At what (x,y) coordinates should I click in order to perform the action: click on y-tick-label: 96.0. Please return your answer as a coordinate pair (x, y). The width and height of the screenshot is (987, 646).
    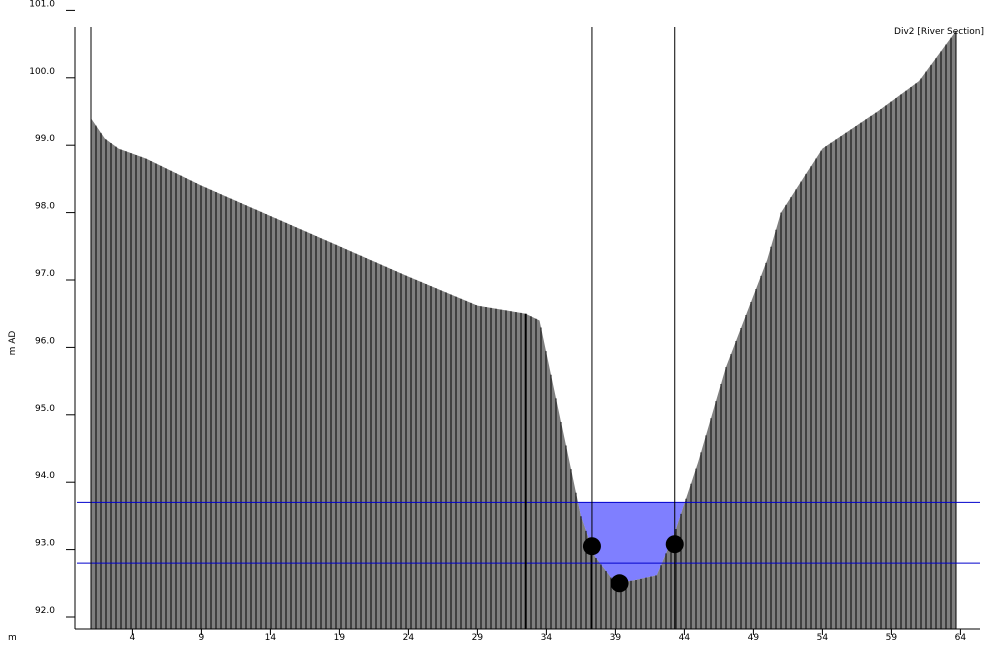
    Looking at the image, I should click on (45, 341).